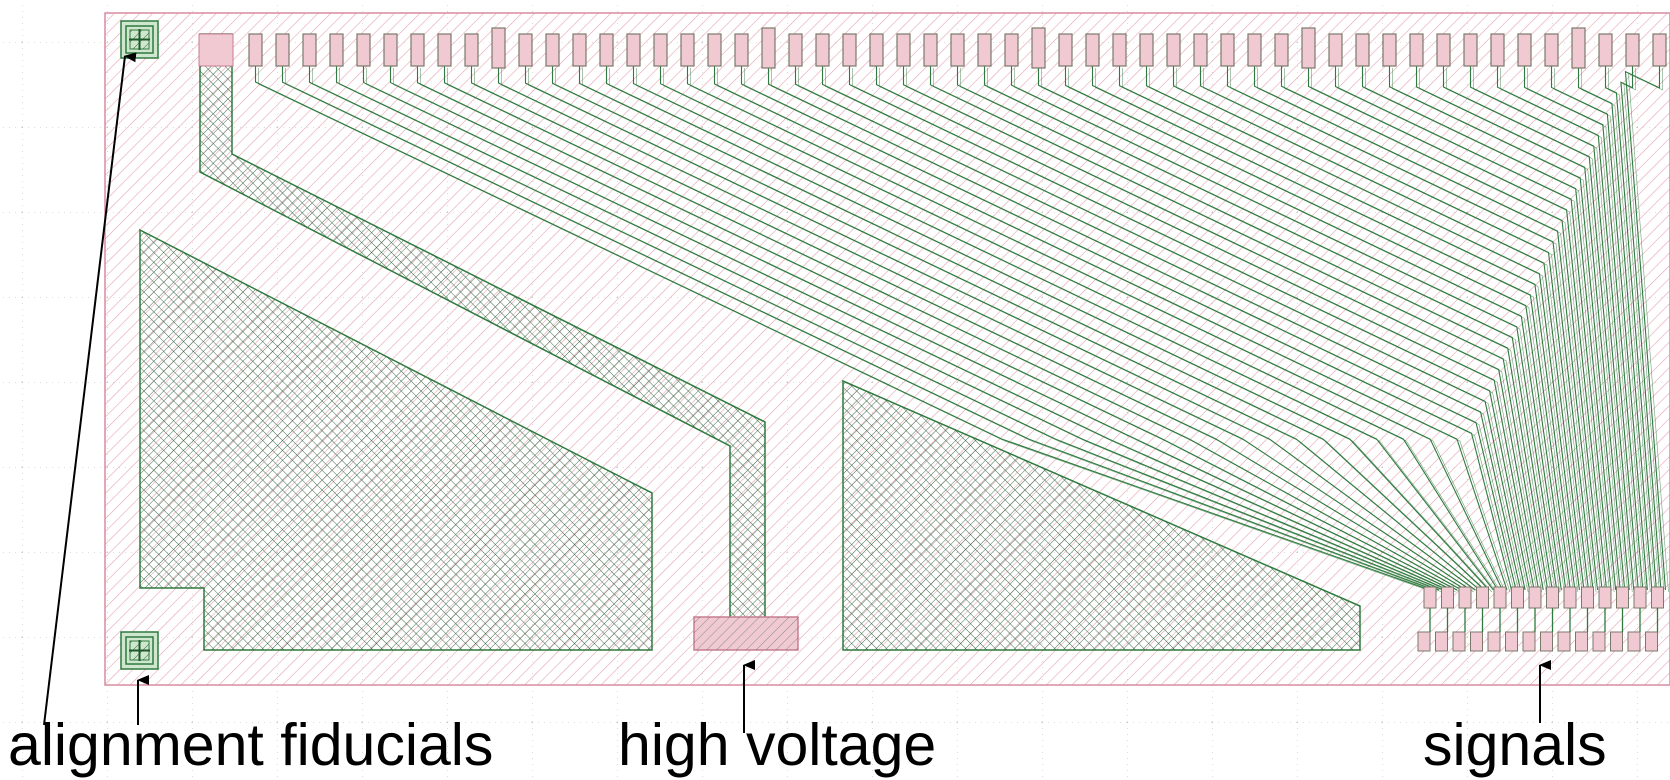 The image size is (1670, 780). I want to click on label-alignment-fiducials: alignment fiducials, so click(250, 745).